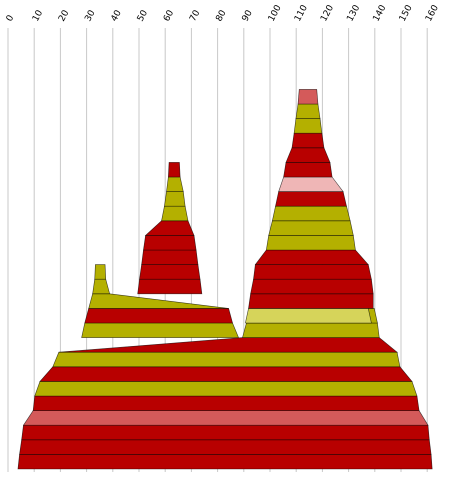 This screenshot has height=477, width=452. What do you see at coordinates (308, 316) in the screenshot?
I see `area-layer-light_olive` at bounding box center [308, 316].